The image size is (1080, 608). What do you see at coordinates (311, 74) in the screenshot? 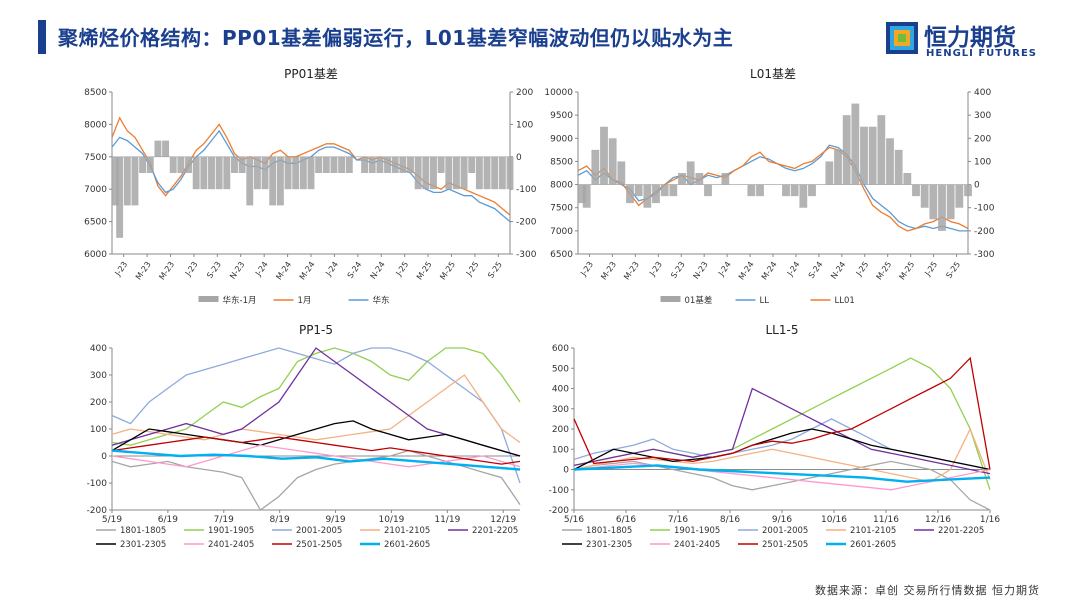
I see `chart-title: PP01基差` at bounding box center [311, 74].